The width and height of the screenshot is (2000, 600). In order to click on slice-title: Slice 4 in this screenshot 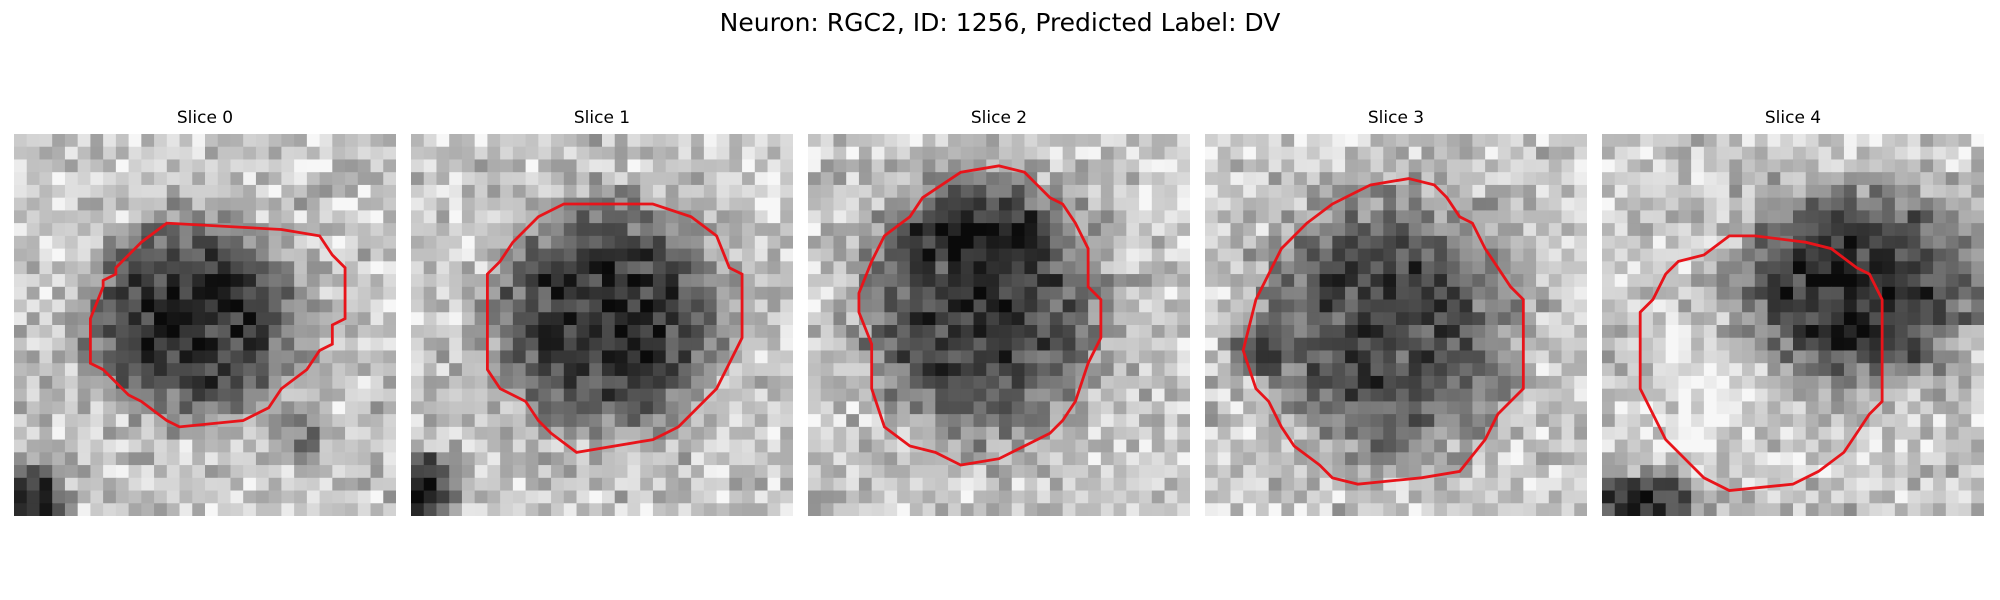, I will do `click(1793, 118)`.